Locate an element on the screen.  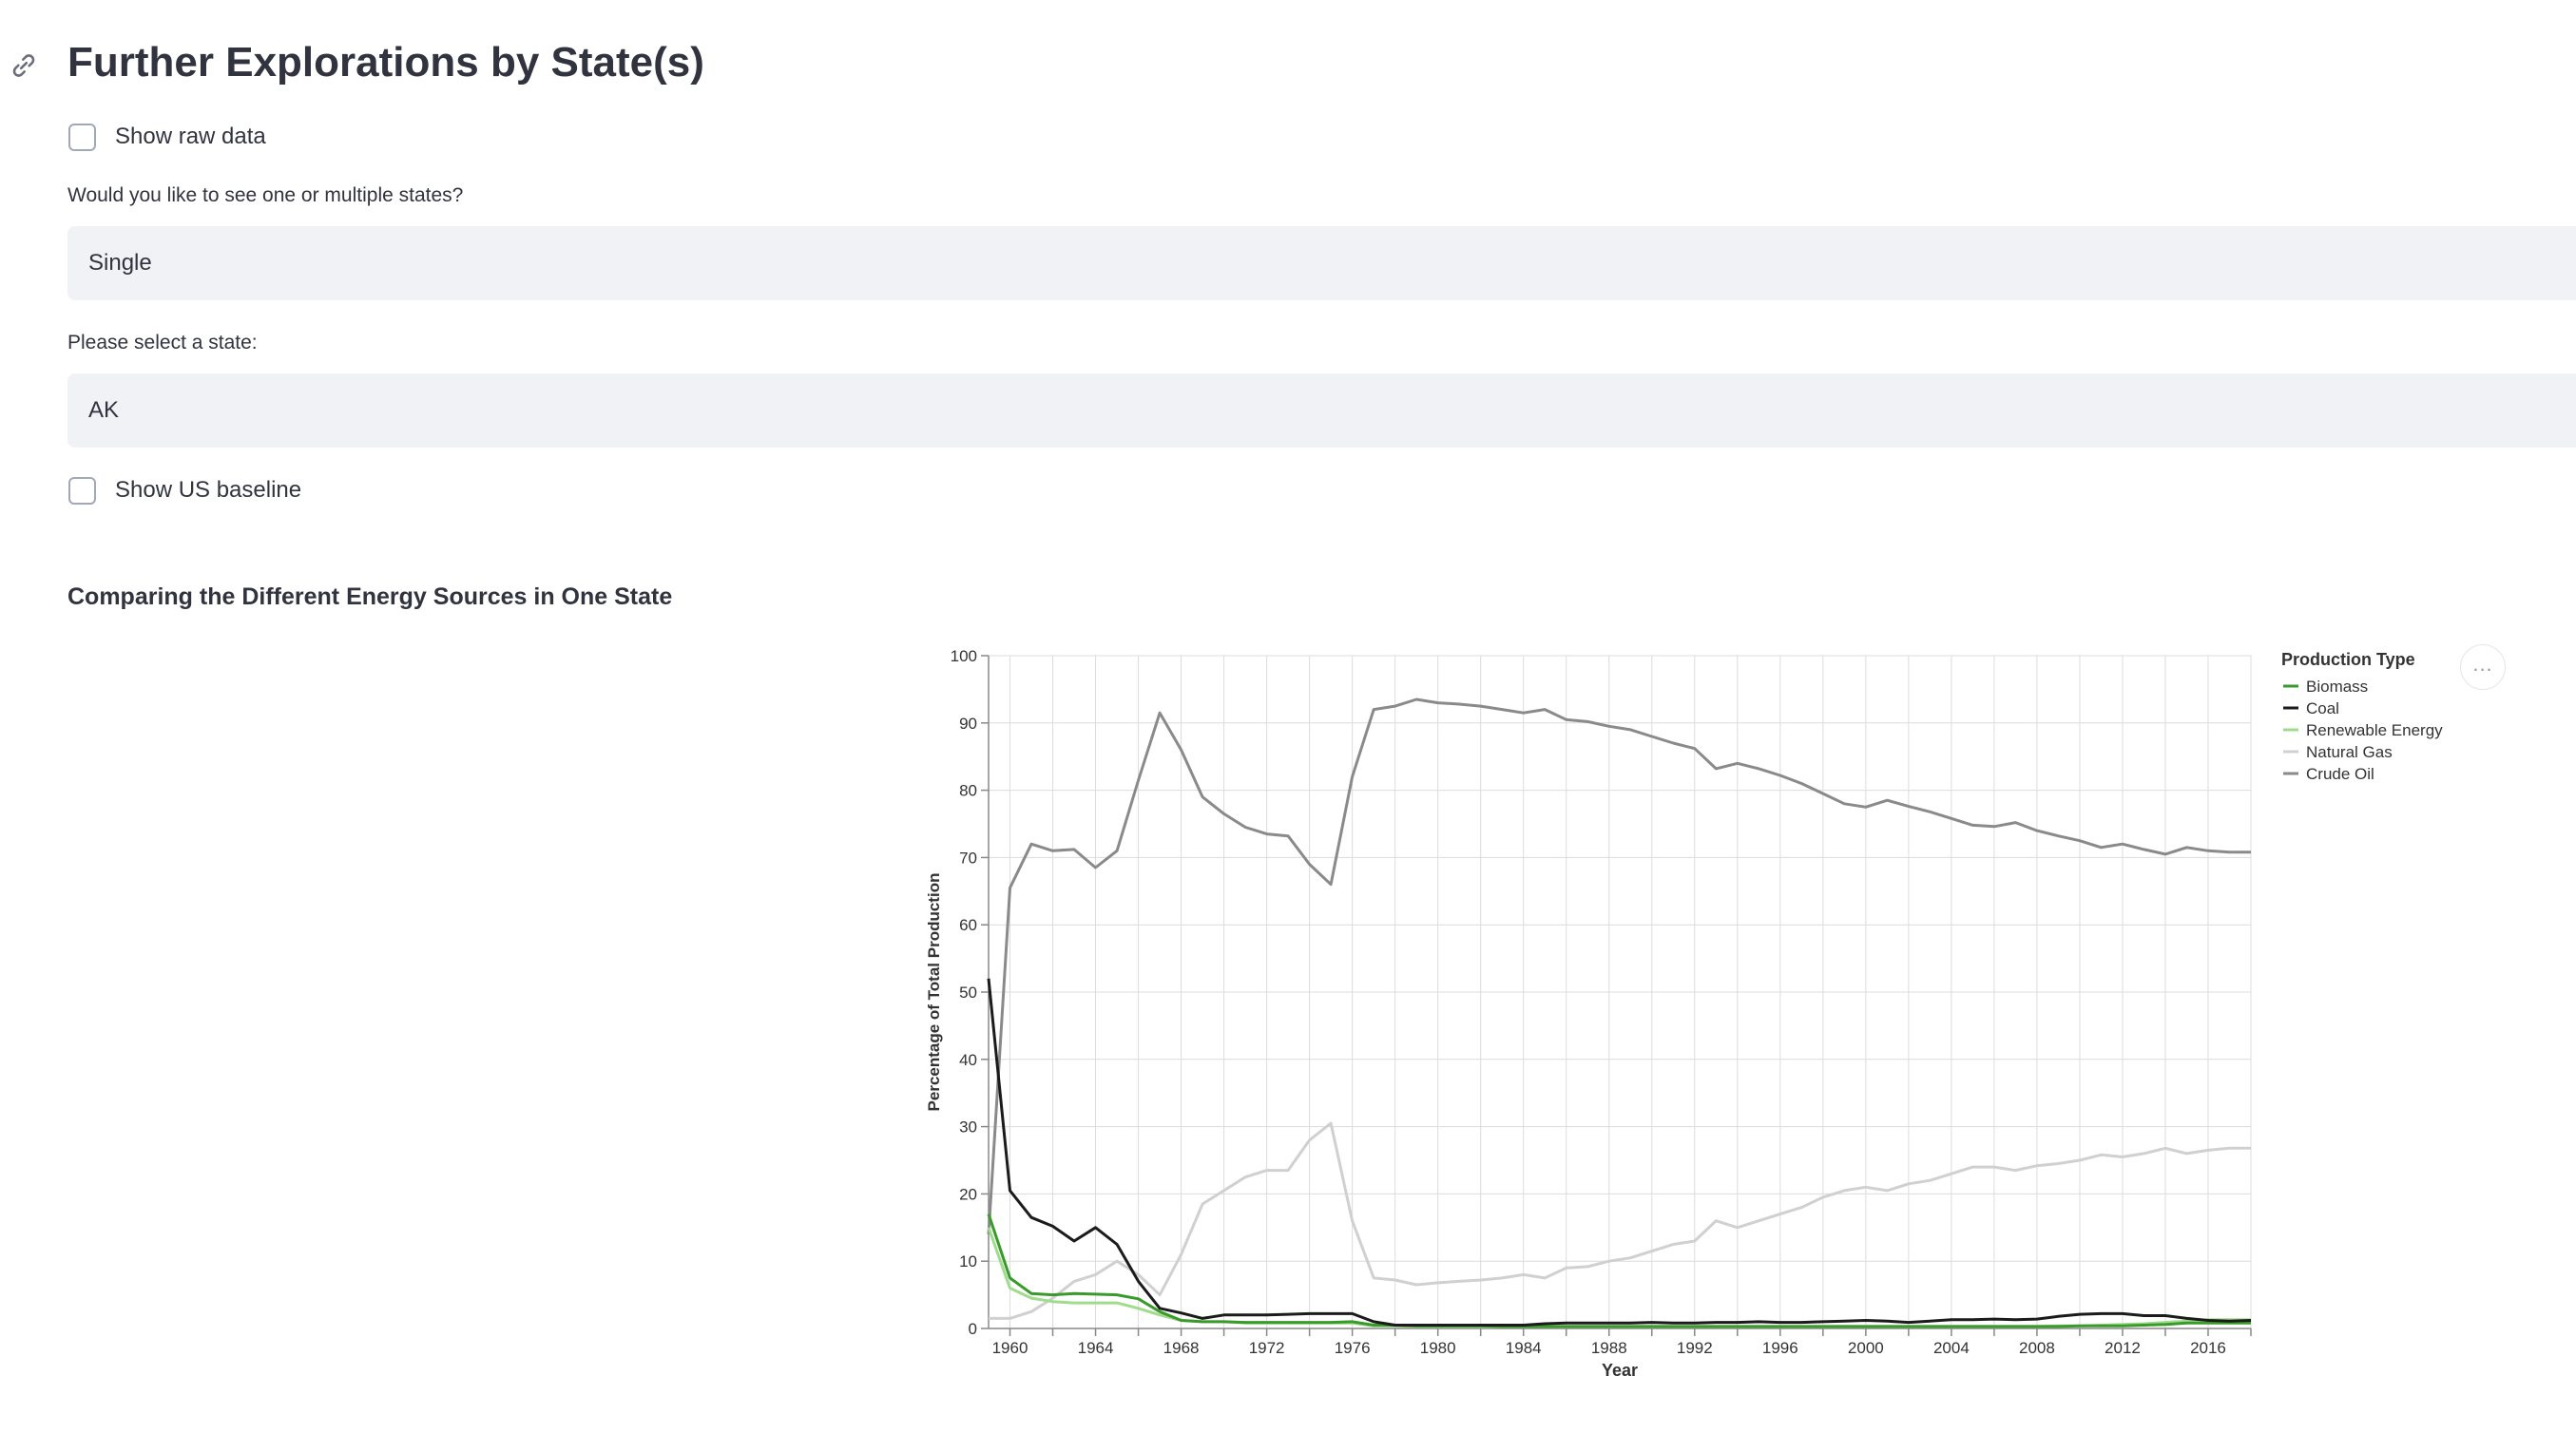
y-axis-title: Percentage of Total Production is located at coordinates (934, 992).